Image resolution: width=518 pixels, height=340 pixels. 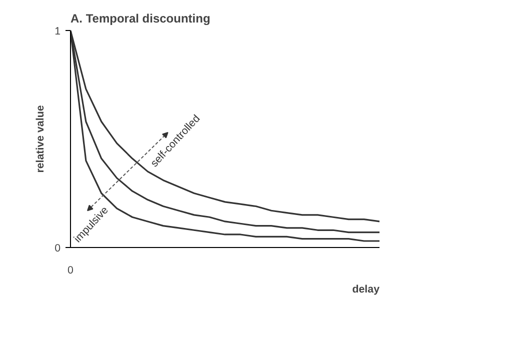 I want to click on chart-title: A. Temporal discounting, so click(x=140, y=19).